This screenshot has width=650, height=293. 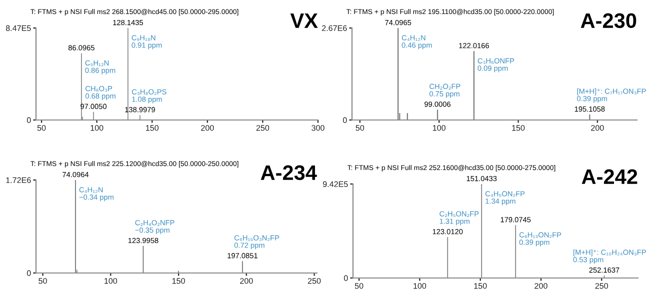 I want to click on y-tick-label: 2.67E6, so click(x=334, y=28).